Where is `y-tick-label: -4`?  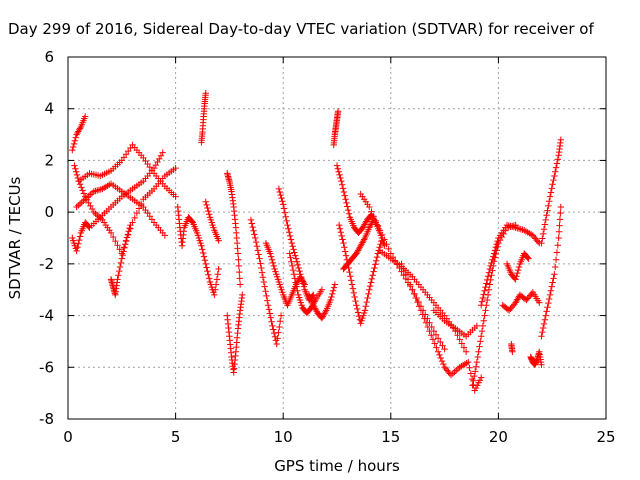 y-tick-label: -4 is located at coordinates (46, 316).